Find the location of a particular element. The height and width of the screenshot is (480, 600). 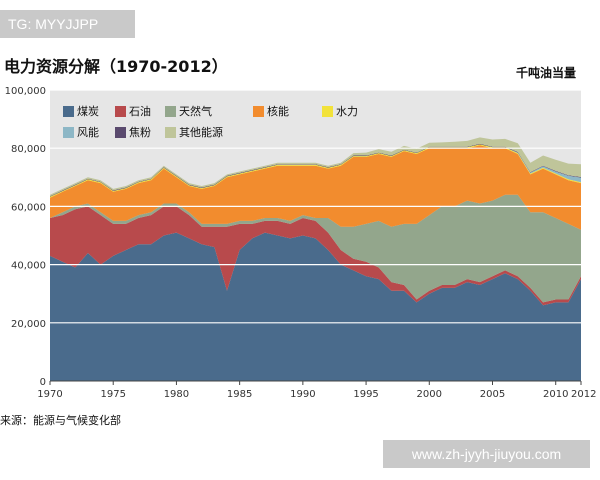

x-tick-label: 2012 is located at coordinates (583, 394).